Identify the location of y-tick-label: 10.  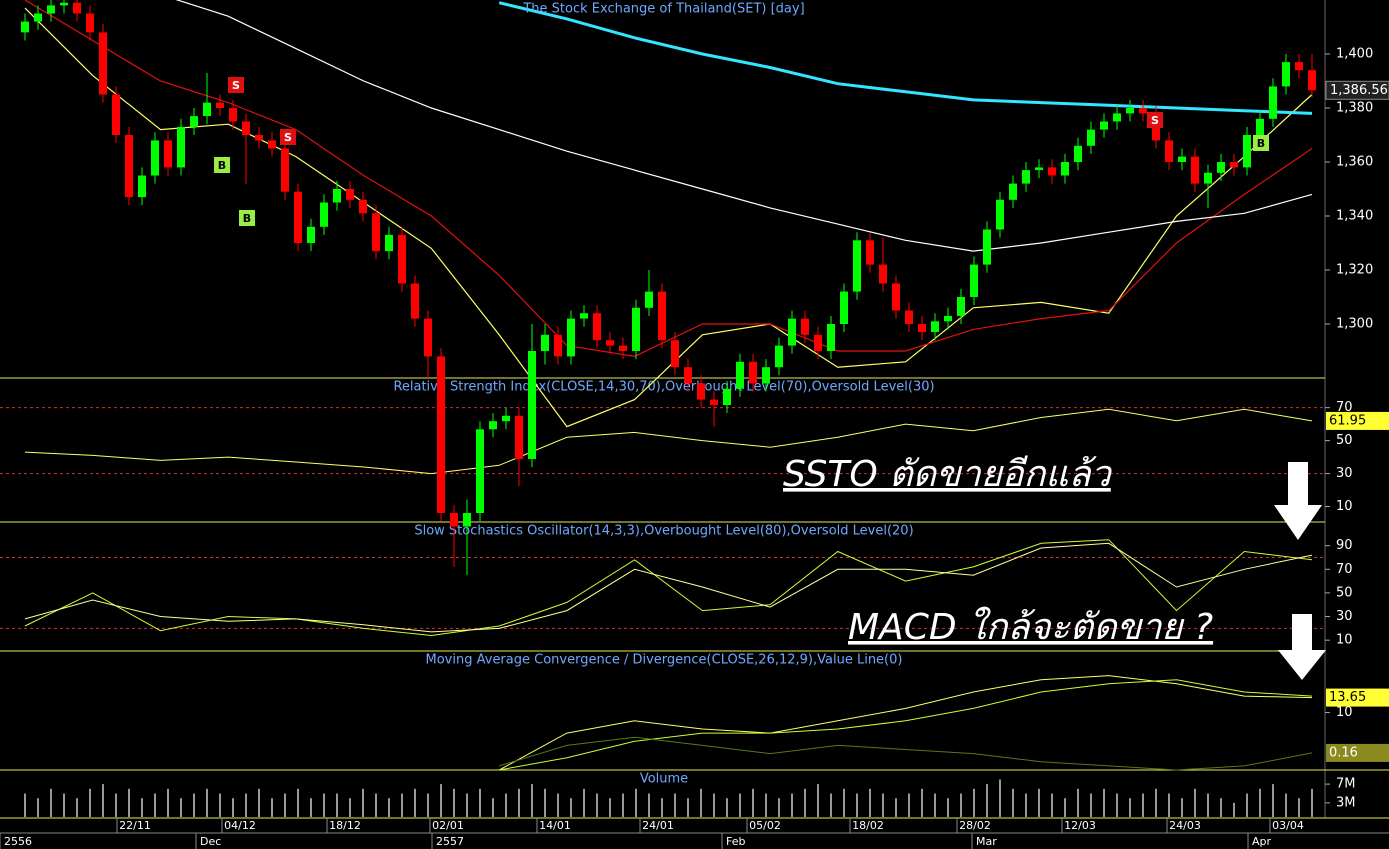
(1344, 640).